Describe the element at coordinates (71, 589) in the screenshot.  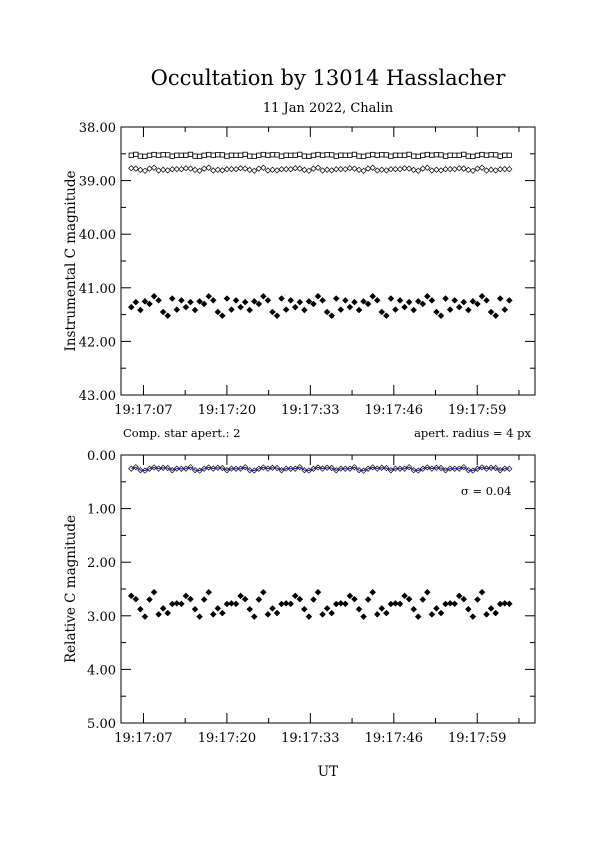
I see `bottom-y-axis-label: Relative C magnitude` at that location.